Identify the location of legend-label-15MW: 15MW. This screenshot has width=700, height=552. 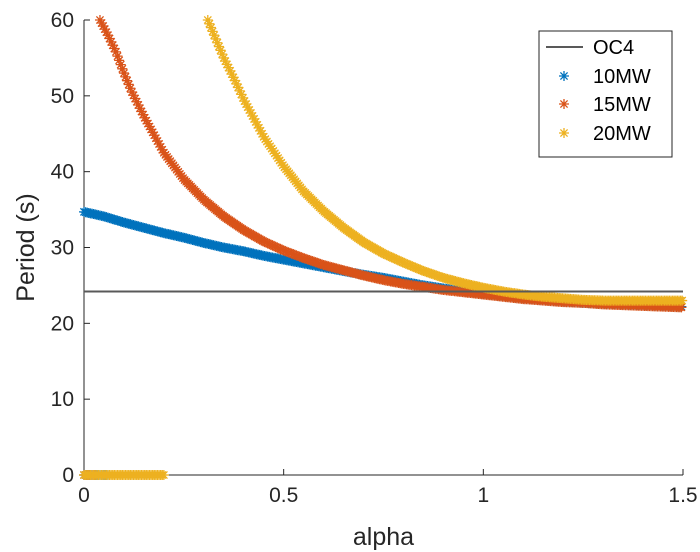
(622, 105).